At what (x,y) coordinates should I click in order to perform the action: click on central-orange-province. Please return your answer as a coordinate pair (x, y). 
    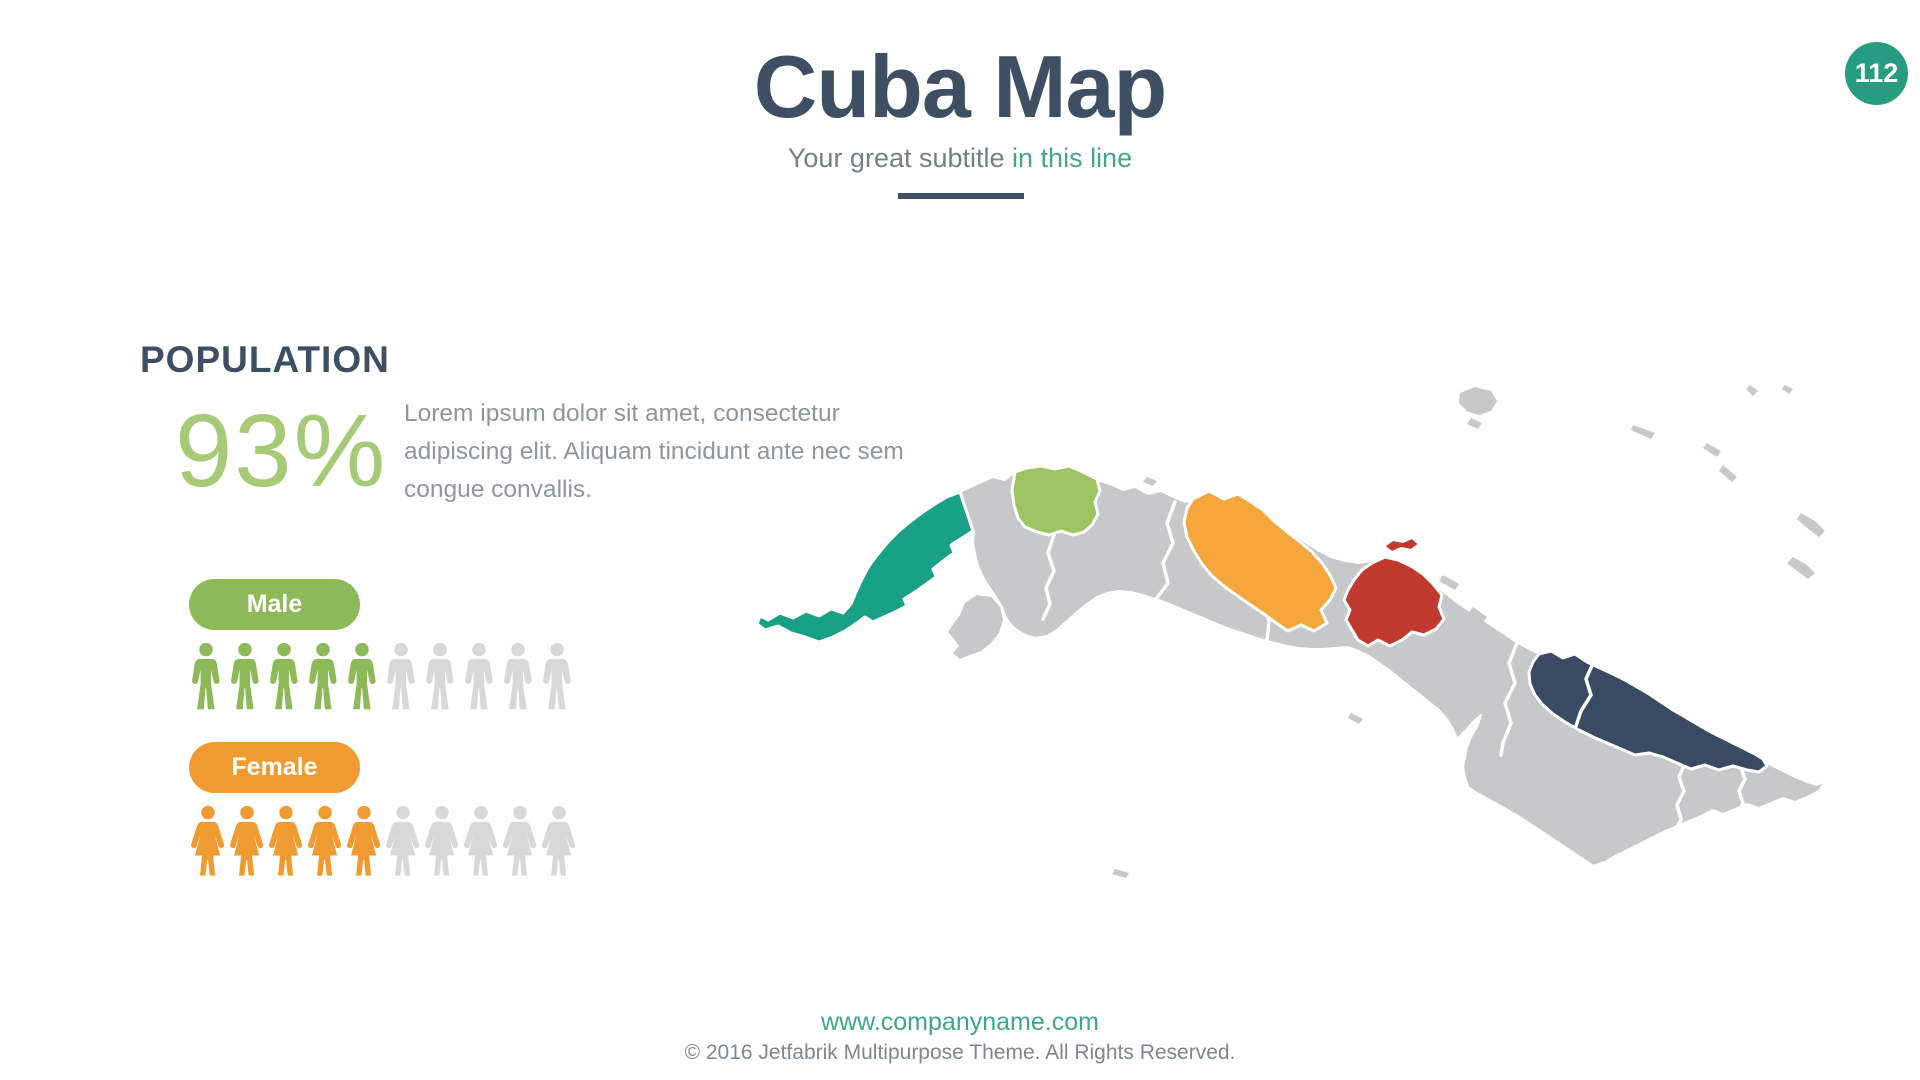
    Looking at the image, I should click on (1260, 561).